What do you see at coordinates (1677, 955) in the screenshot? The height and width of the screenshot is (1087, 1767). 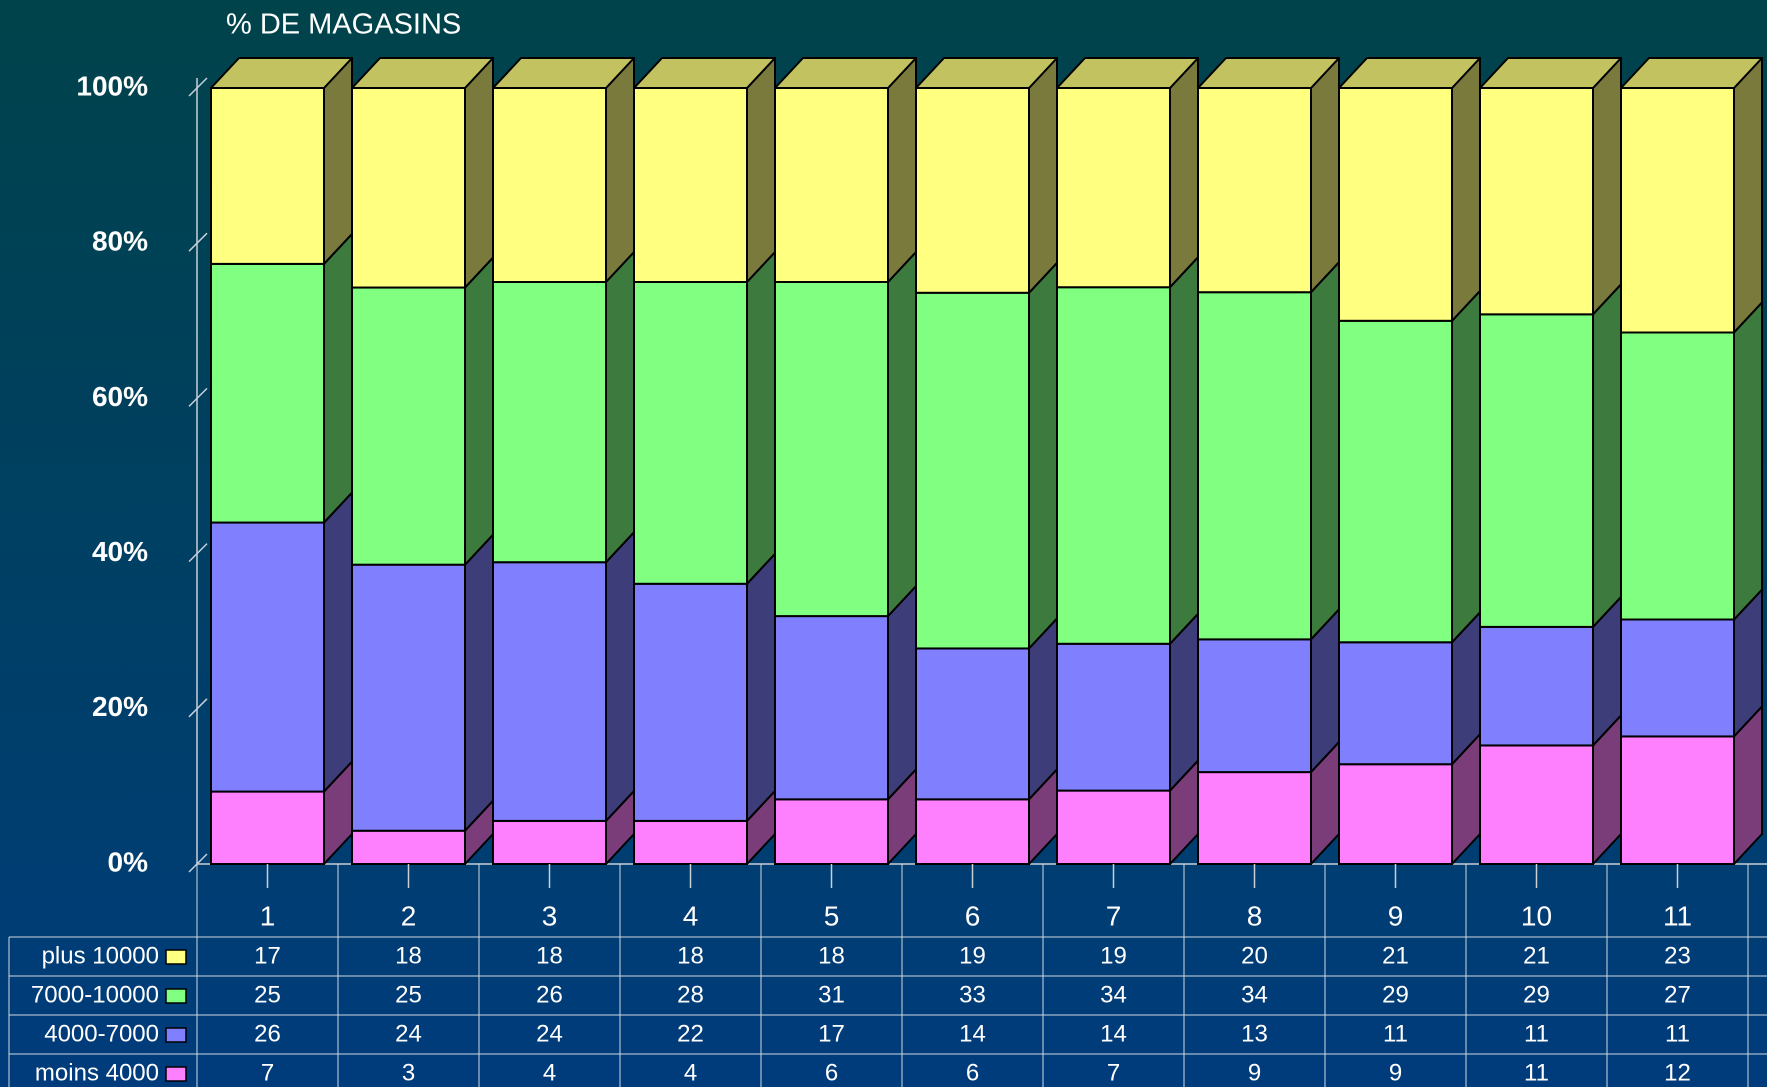 I see `table-cell: 23` at bounding box center [1677, 955].